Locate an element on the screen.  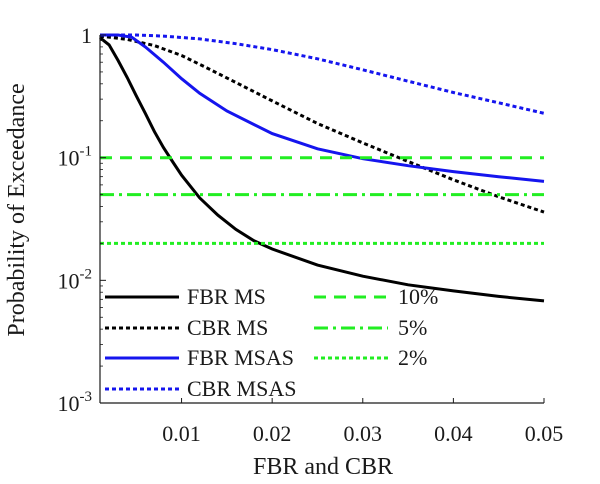
x-axis-label: FBR and CBR is located at coordinates (323, 467).